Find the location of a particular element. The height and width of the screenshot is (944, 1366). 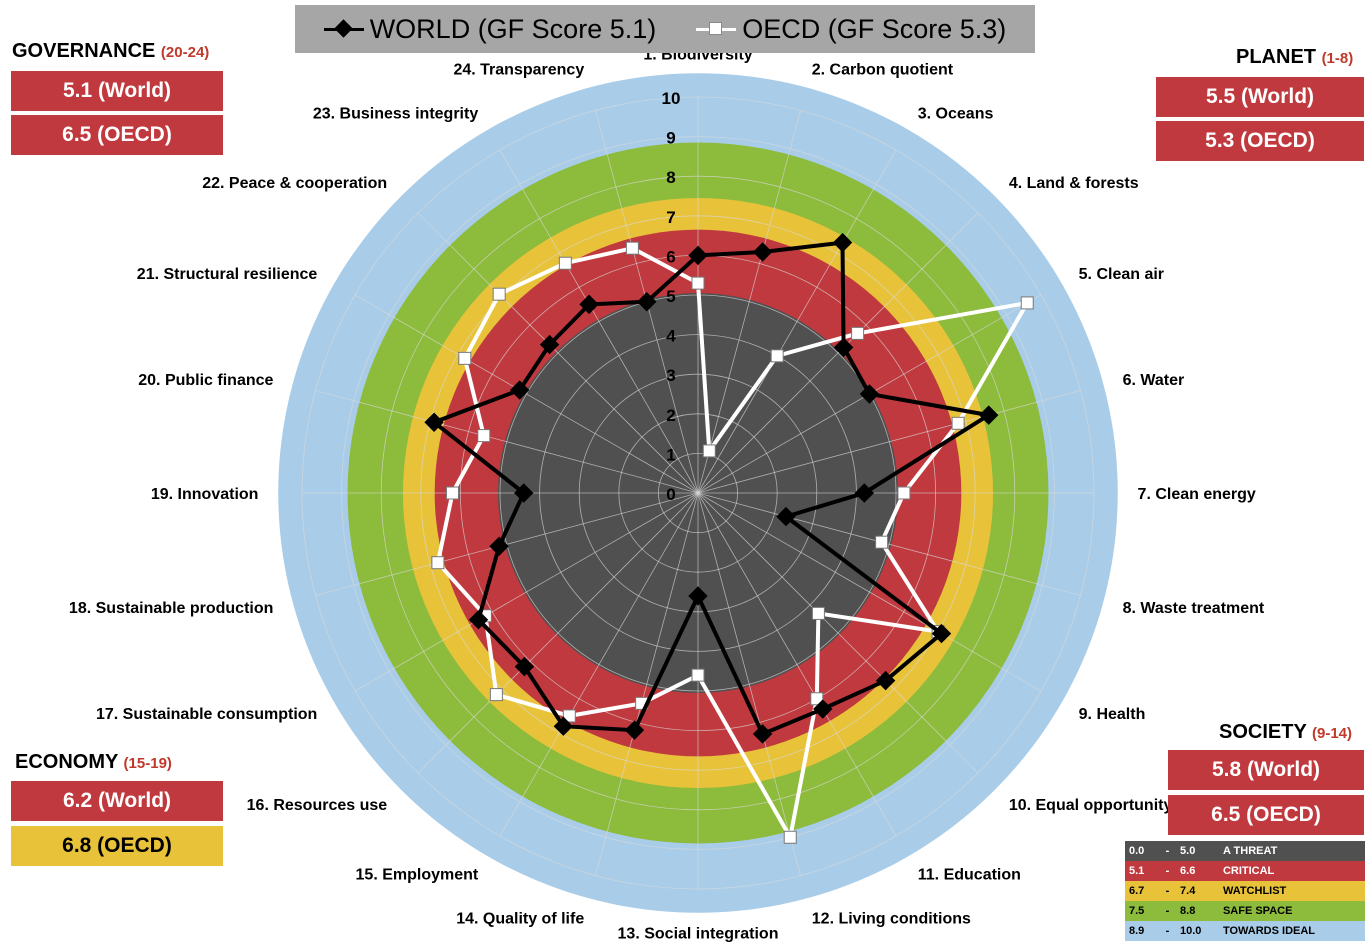

scale-label: A THREAT is located at coordinates (1250, 851).